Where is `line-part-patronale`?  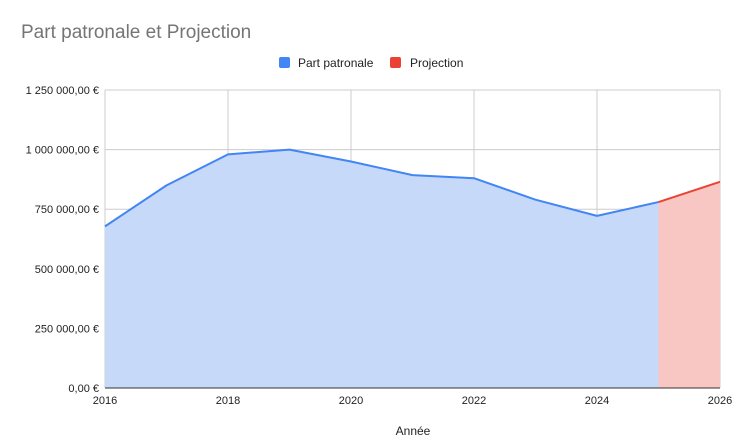 line-part-patronale is located at coordinates (381, 188).